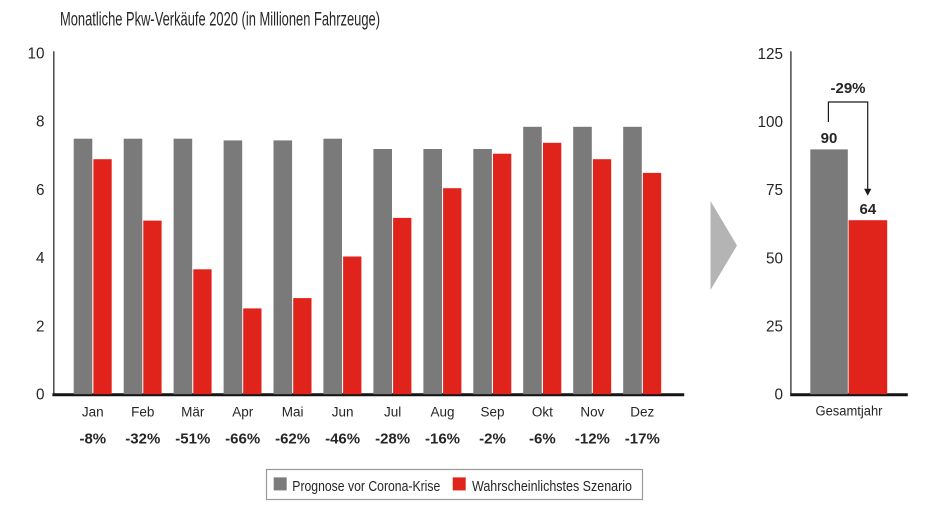 The height and width of the screenshot is (520, 934). What do you see at coordinates (552, 486) in the screenshot?
I see `svg-text: Wahrscheinlichstes Szenario` at bounding box center [552, 486].